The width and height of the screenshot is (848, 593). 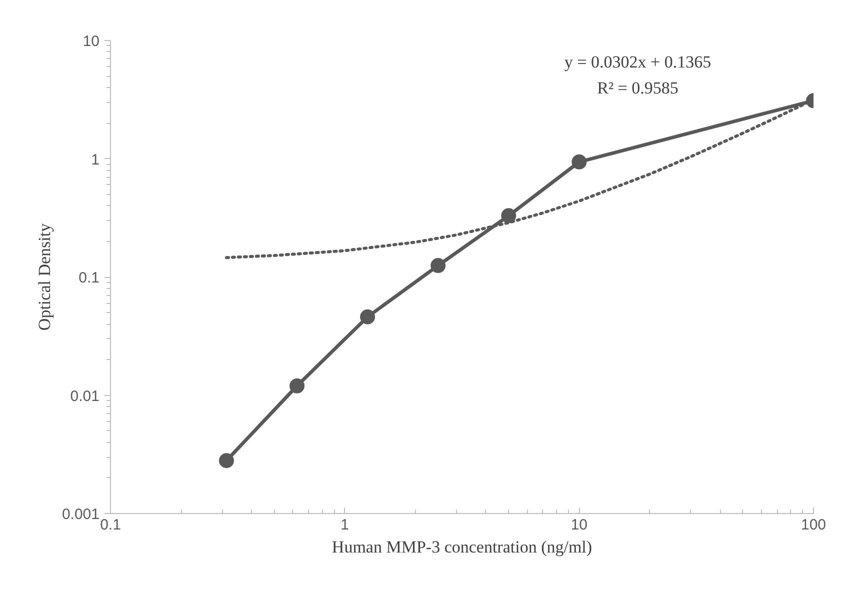 What do you see at coordinates (85, 396) in the screenshot?
I see `y-tick-label: 0.01` at bounding box center [85, 396].